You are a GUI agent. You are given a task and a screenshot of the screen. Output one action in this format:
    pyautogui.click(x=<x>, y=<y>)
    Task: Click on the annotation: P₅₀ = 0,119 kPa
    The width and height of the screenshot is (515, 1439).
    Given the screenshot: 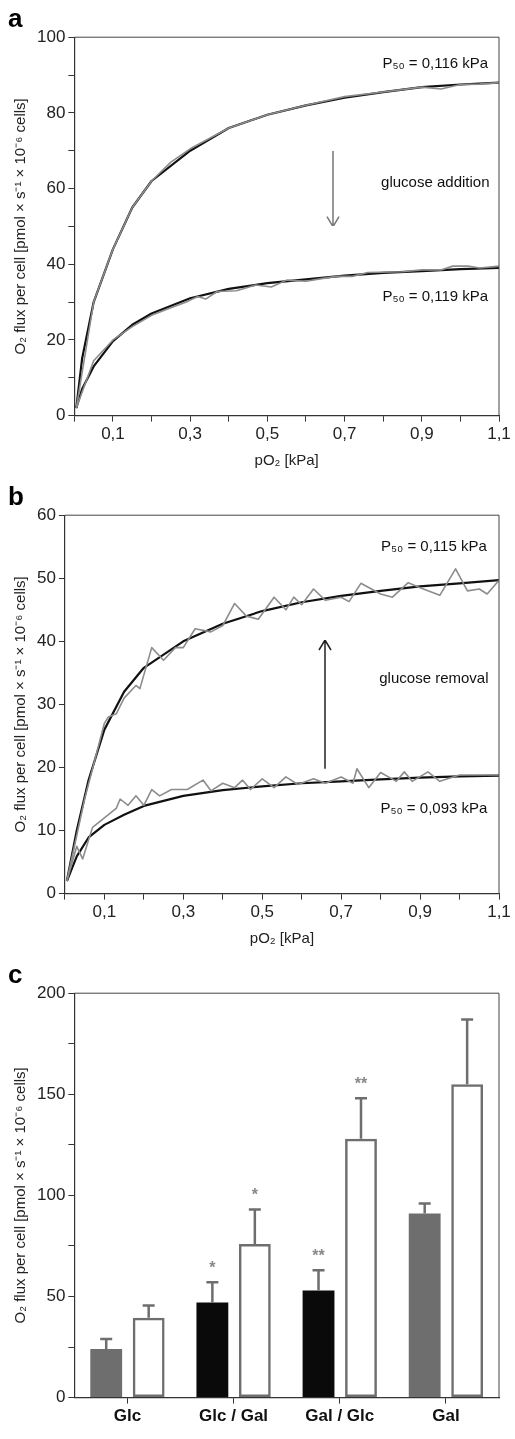 What is the action you would take?
    pyautogui.click(x=435, y=295)
    